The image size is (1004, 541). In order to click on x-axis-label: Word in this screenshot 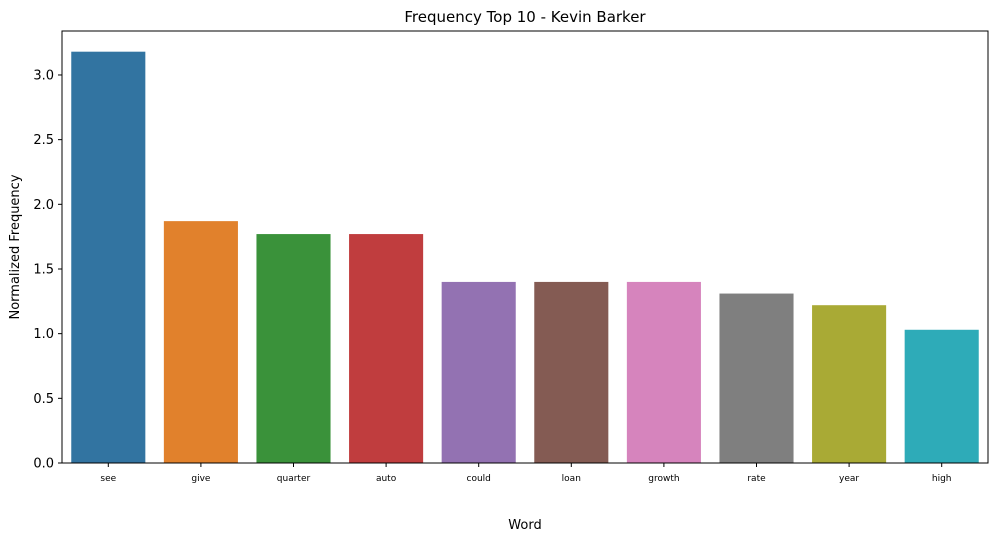, I will do `click(524, 525)`.